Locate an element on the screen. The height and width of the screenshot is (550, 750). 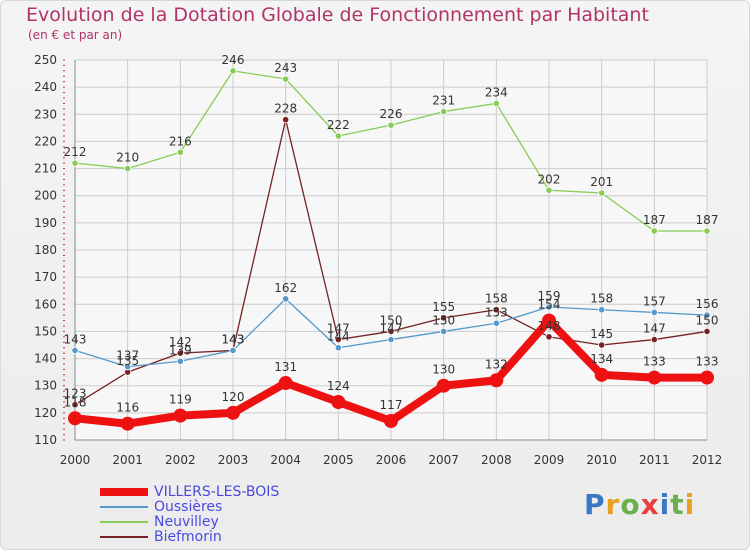
logo-letter: t is located at coordinates (677, 504).